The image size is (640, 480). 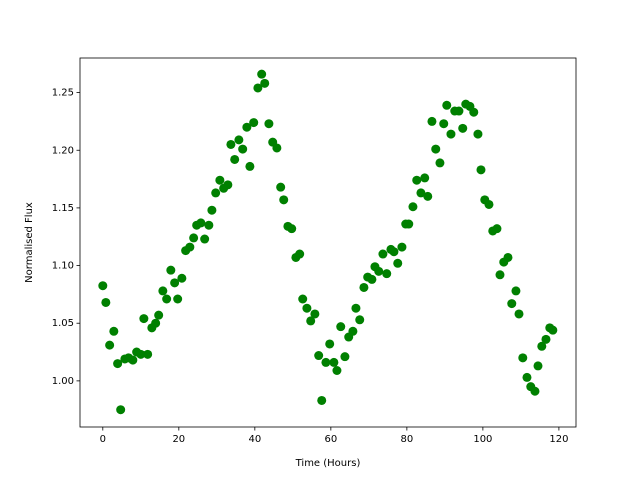 What do you see at coordinates (63, 323) in the screenshot?
I see `y-tick-label: 1.05` at bounding box center [63, 323].